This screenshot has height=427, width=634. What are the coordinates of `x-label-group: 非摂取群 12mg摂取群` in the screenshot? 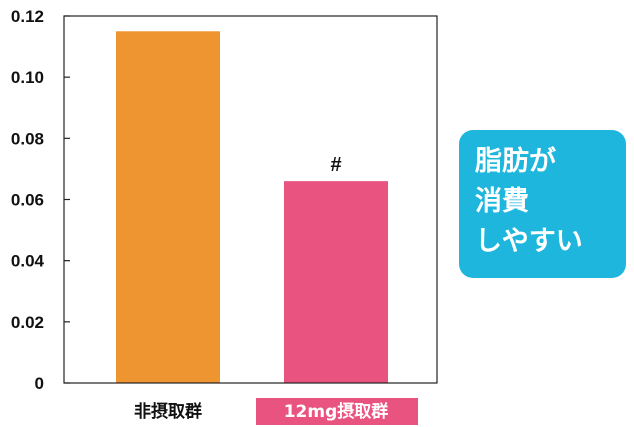 It's located at (276, 411).